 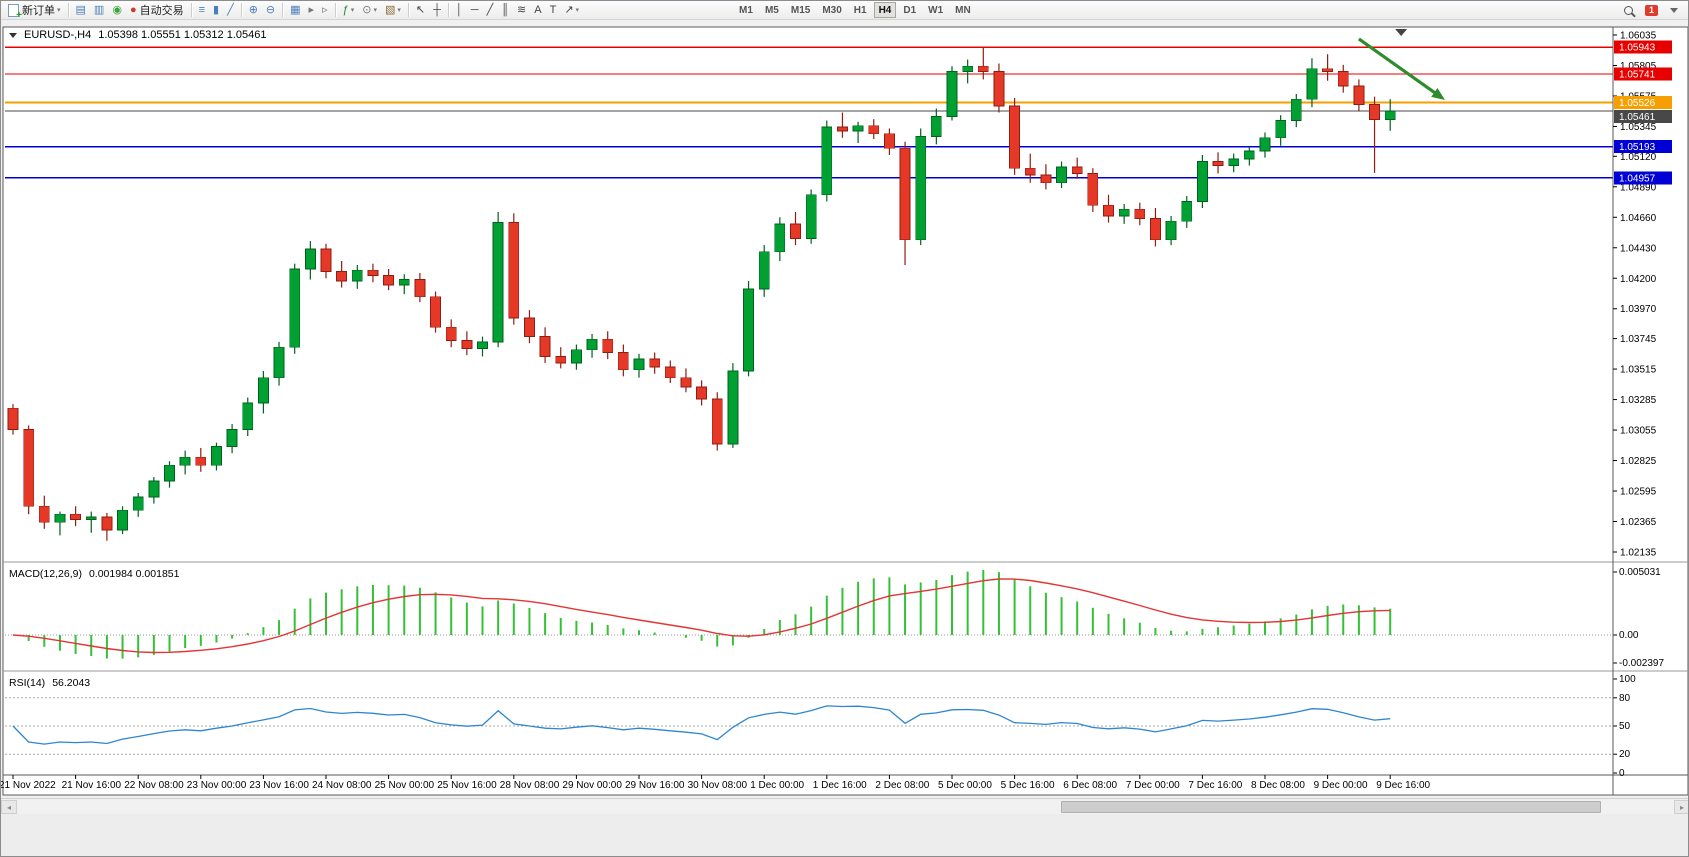 I want to click on time-axis-label: 25 Nov 16:00, so click(x=467, y=785).